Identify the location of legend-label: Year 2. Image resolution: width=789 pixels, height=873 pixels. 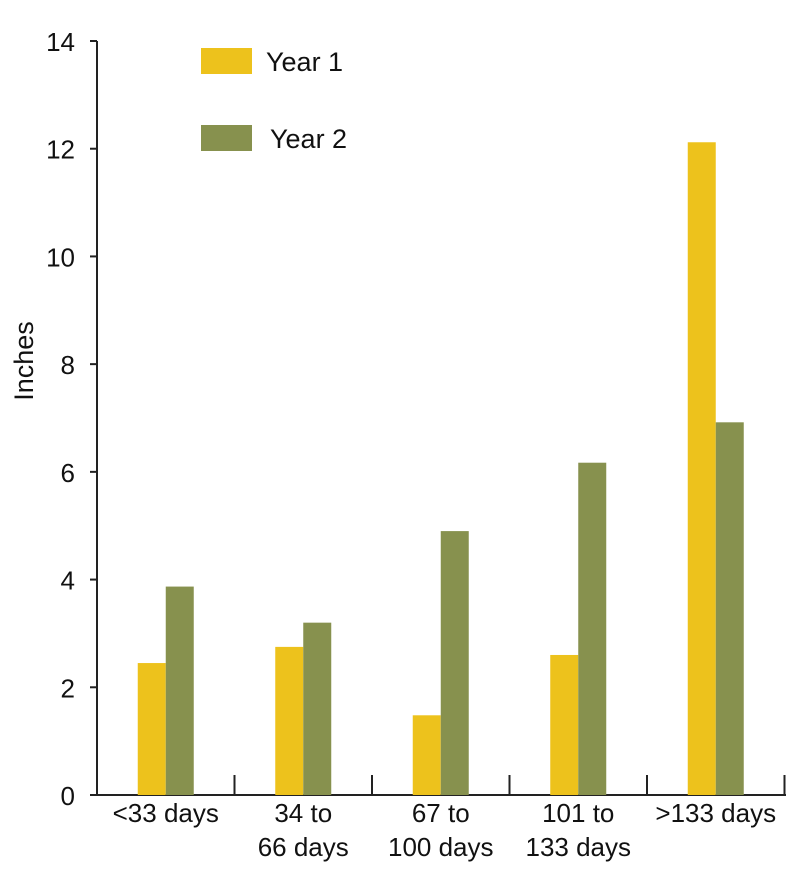
(308, 139).